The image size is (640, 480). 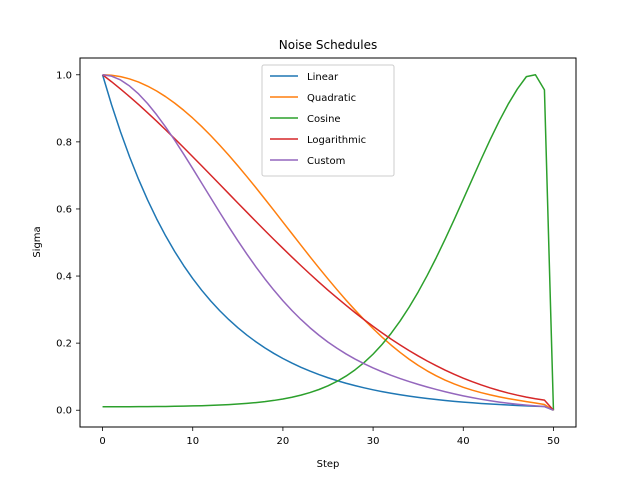 I want to click on chart-title: Noise Schedules, so click(x=328, y=45).